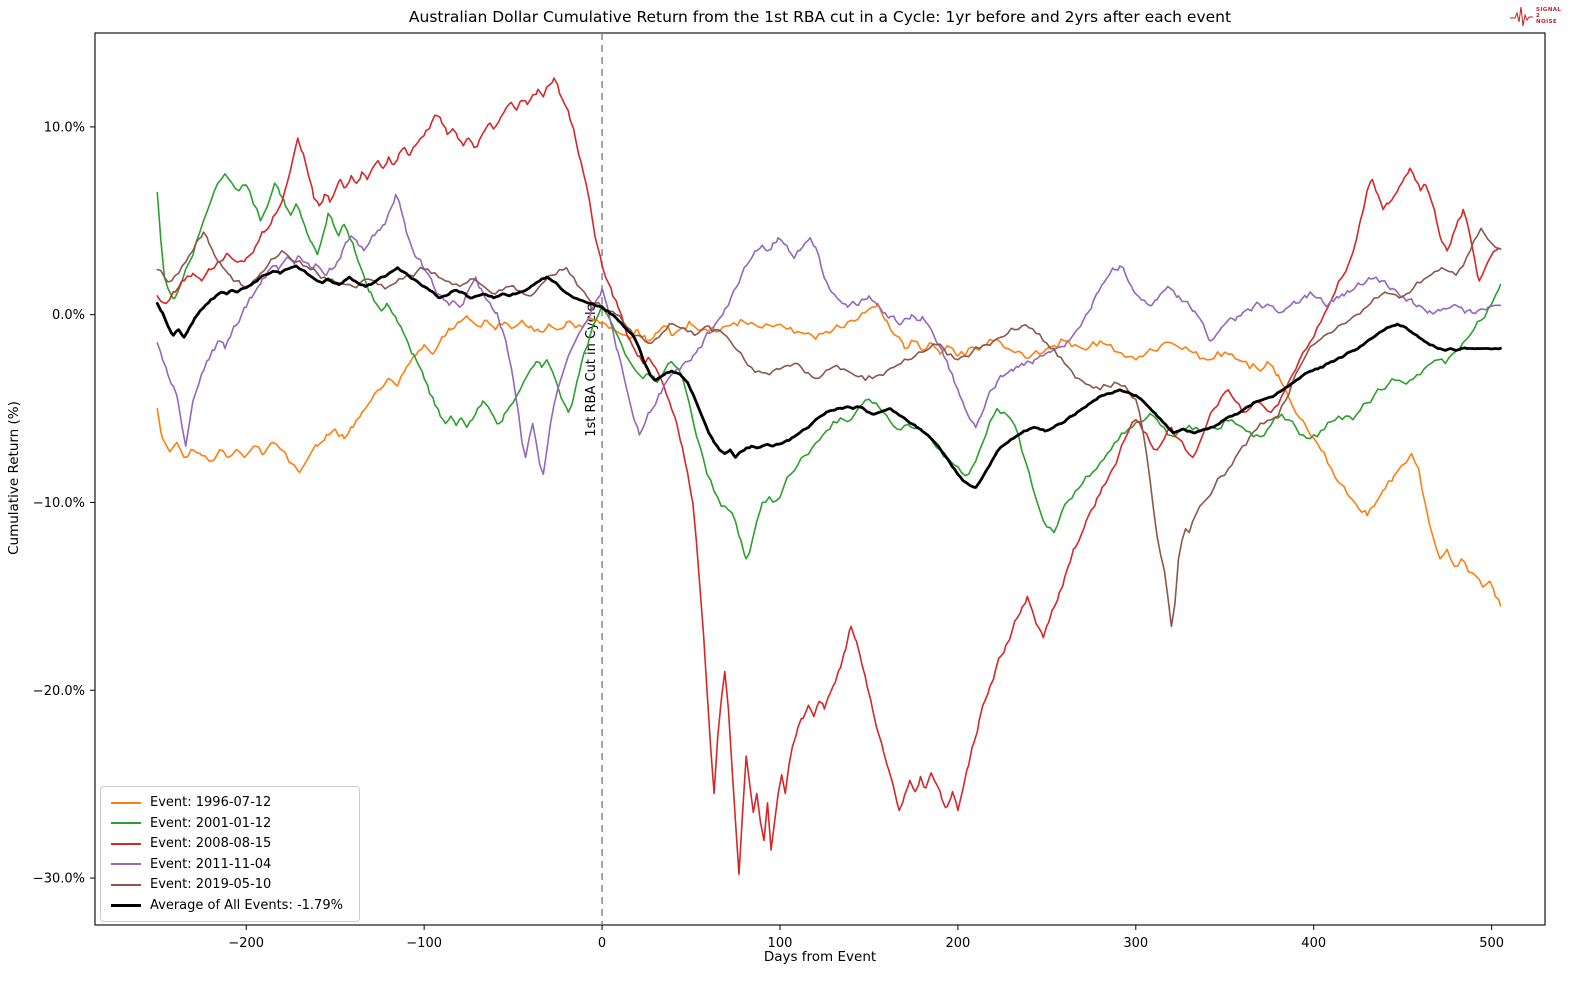 This screenshot has height=989, width=1590. Describe the element at coordinates (1549, 10) in the screenshot. I see `logo-text-line: SIGNAL` at that location.